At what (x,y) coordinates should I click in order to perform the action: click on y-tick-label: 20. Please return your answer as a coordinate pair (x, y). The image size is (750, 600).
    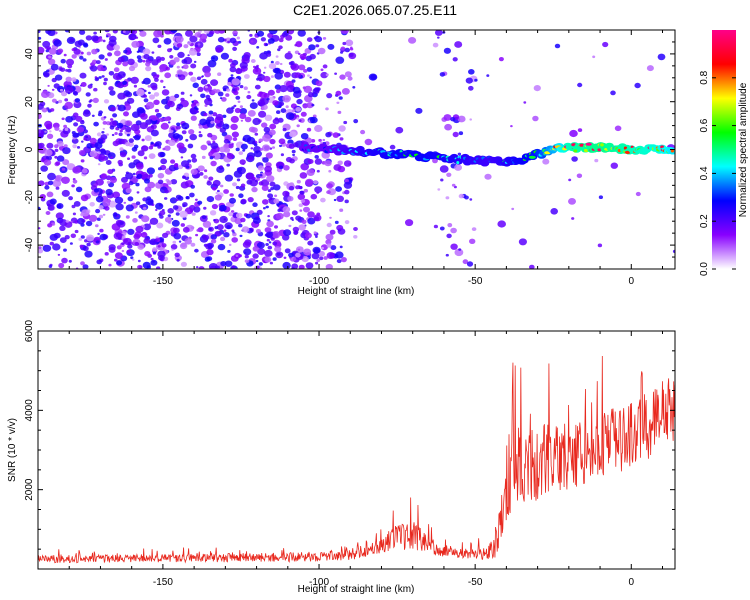
    Looking at the image, I should click on (29, 102).